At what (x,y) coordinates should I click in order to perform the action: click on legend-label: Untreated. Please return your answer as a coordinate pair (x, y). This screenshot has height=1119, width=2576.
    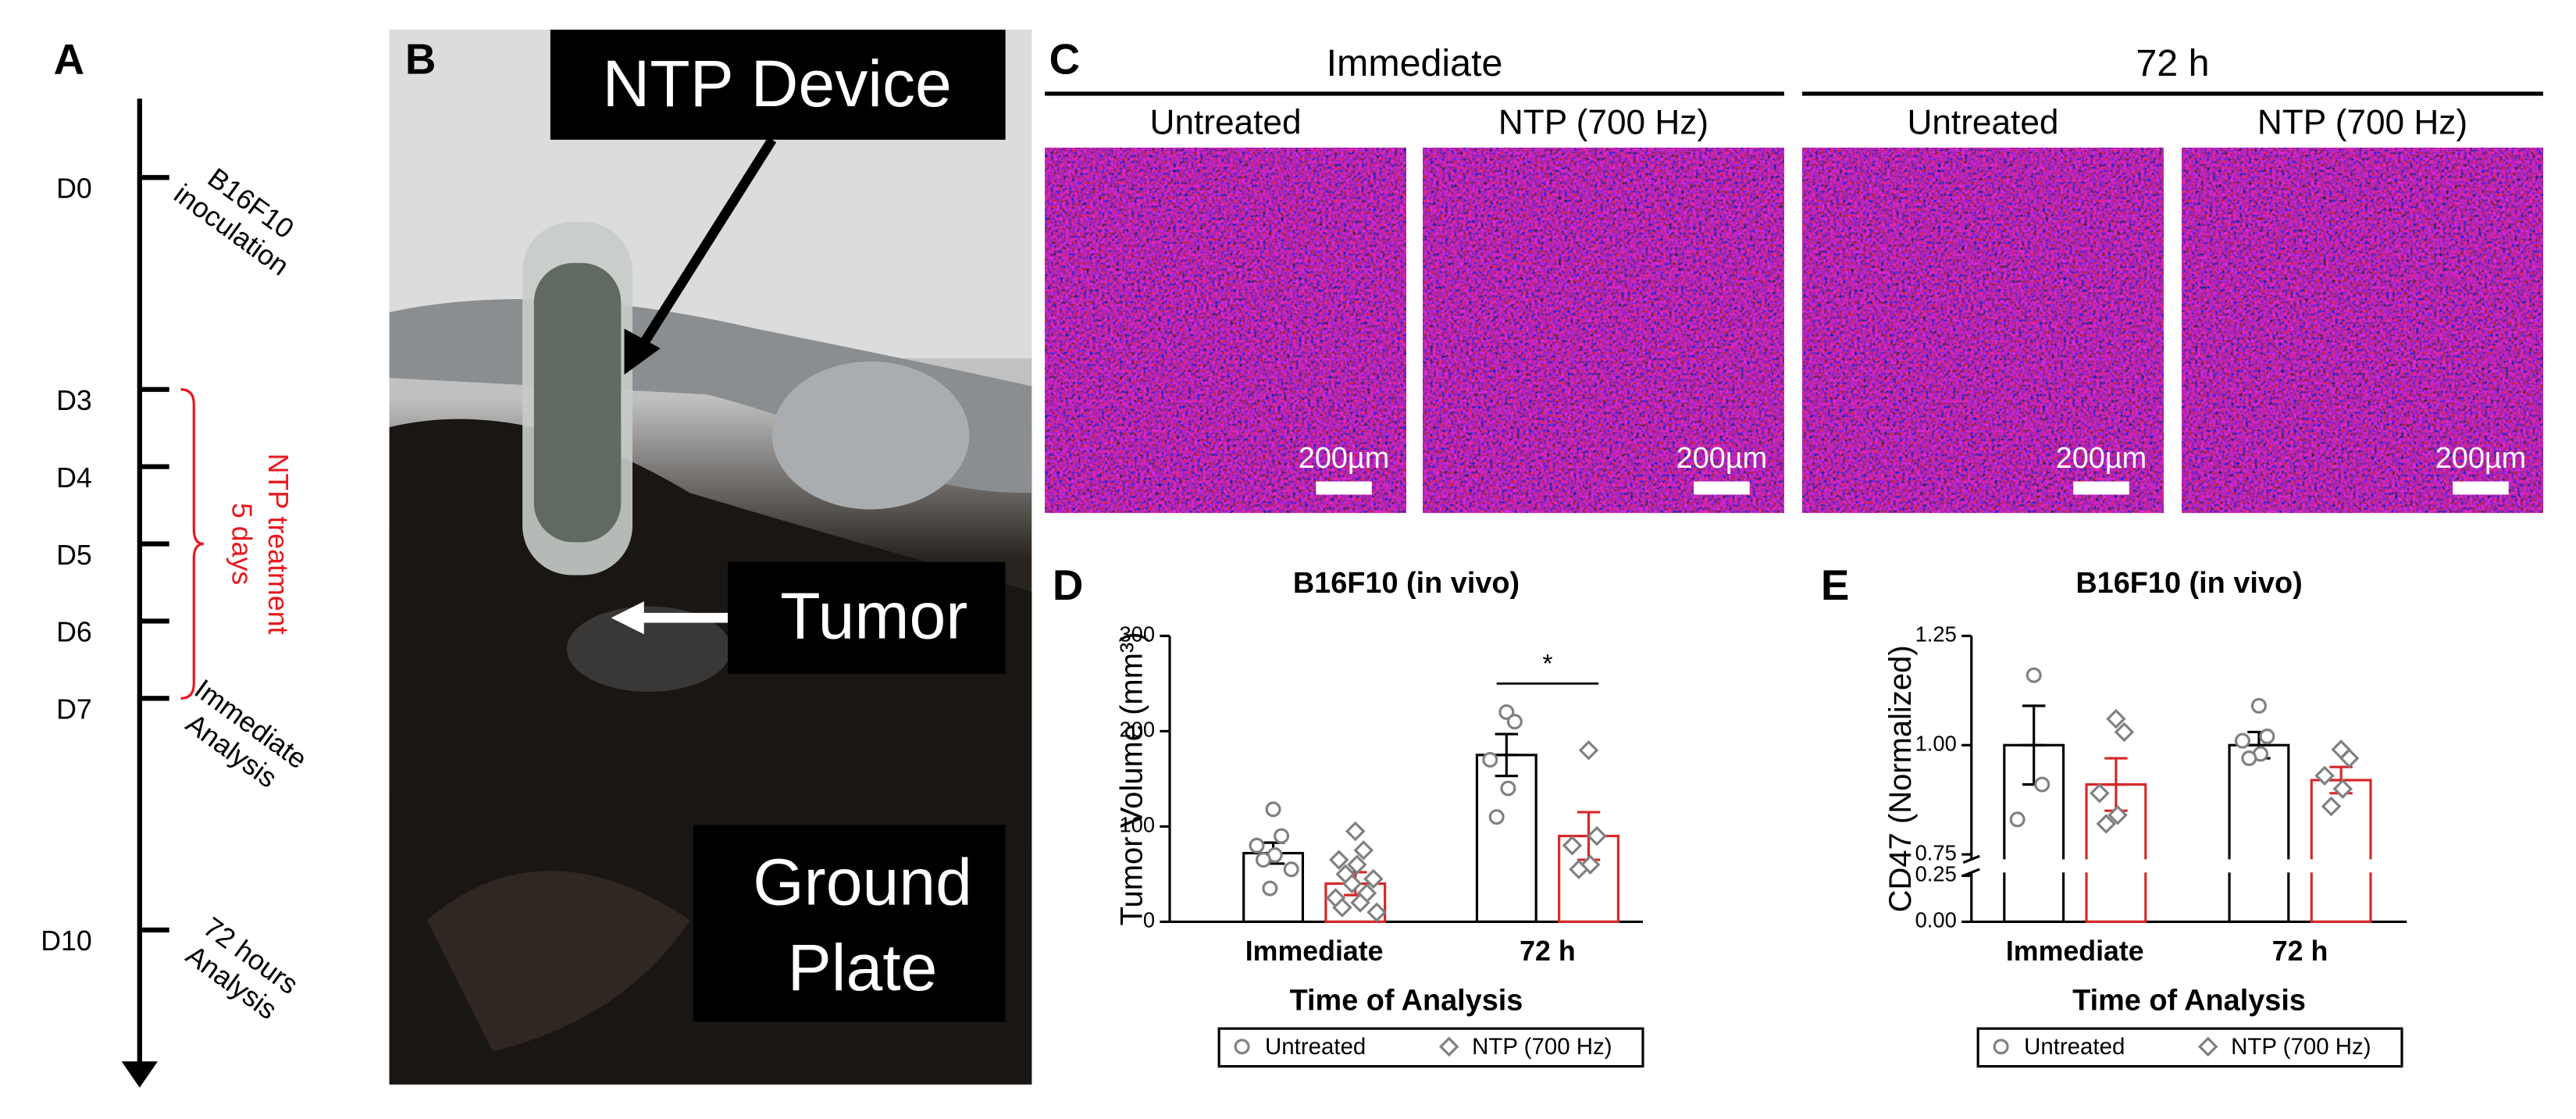
    Looking at the image, I should click on (1315, 1047).